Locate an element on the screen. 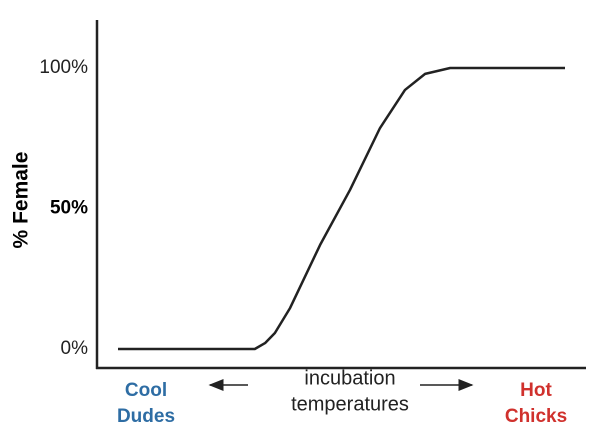 The image size is (600, 434). x-label-right: Hot is located at coordinates (536, 390).